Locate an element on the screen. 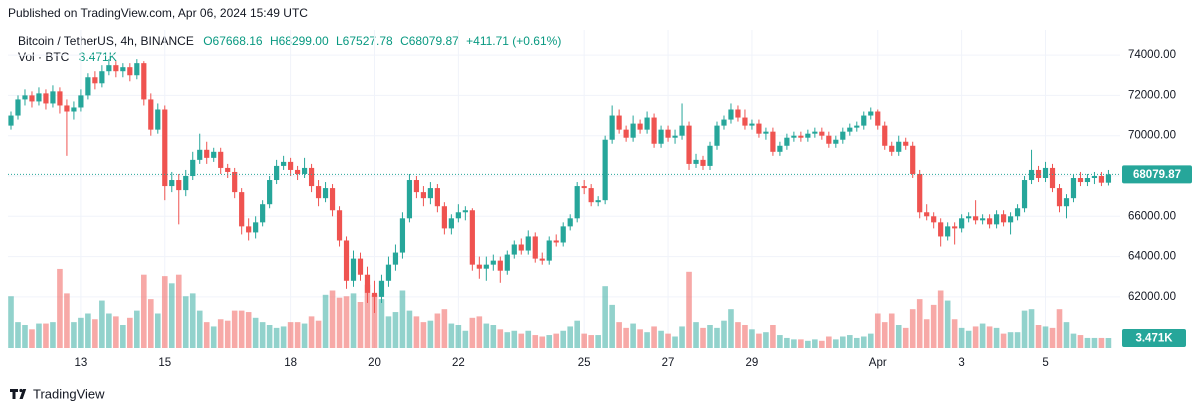 This screenshot has width=1200, height=412. volume-legend-value: 3.471K is located at coordinates (98, 57).